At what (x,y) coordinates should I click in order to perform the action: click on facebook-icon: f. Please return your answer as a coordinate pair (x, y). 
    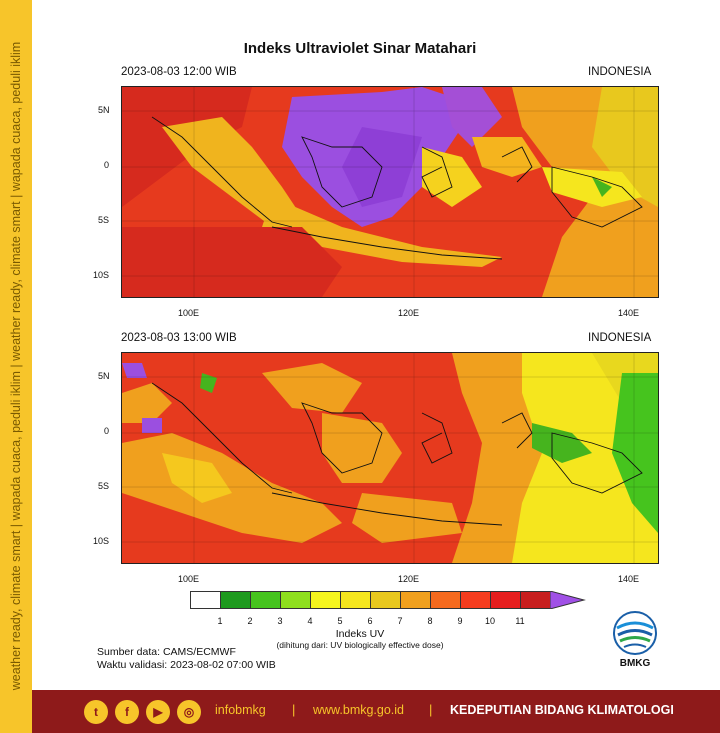
    Looking at the image, I should click on (127, 712).